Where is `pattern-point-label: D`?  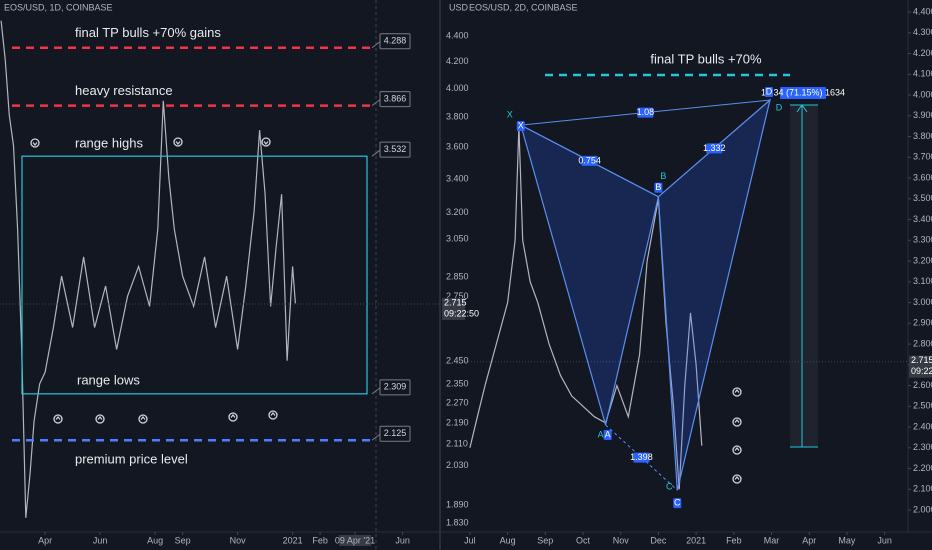
pattern-point-label: D is located at coordinates (769, 91).